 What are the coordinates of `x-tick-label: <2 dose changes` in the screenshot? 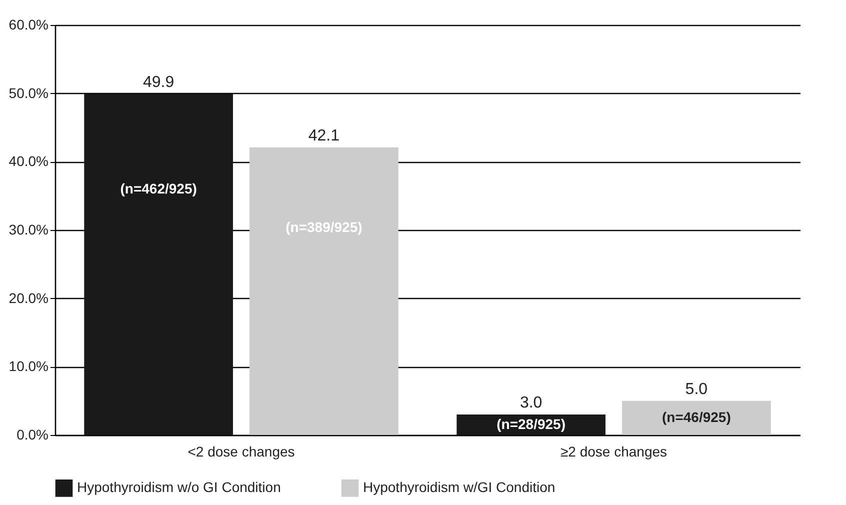 It's located at (241, 452).